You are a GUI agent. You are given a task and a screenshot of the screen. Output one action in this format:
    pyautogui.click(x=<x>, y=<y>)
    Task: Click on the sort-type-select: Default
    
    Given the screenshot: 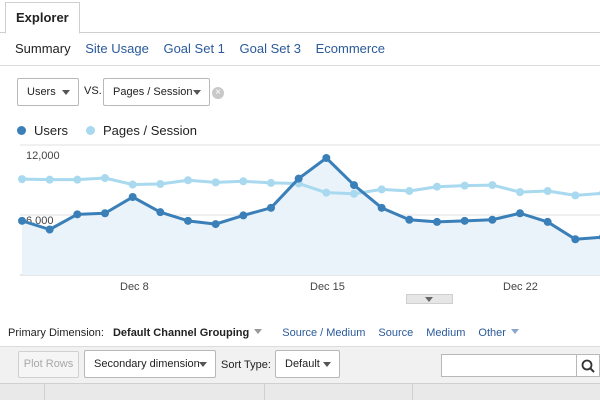 What is the action you would take?
    pyautogui.click(x=307, y=364)
    